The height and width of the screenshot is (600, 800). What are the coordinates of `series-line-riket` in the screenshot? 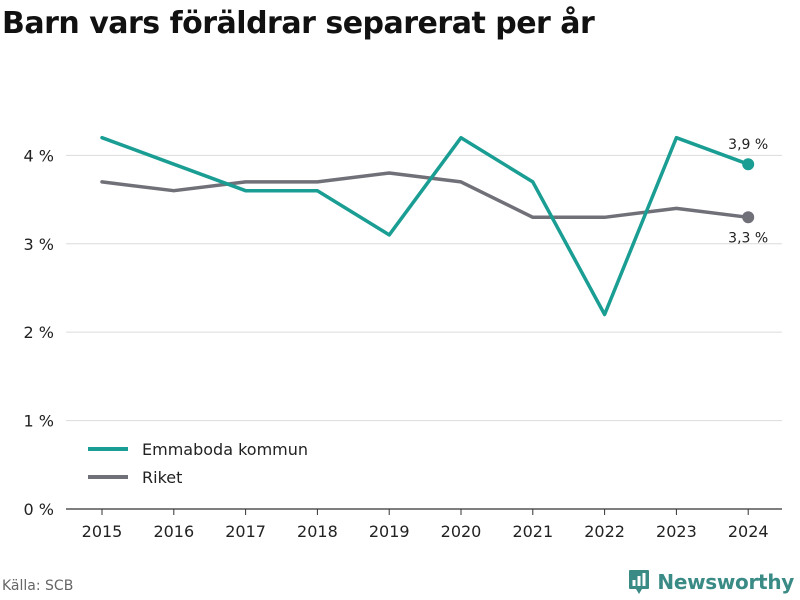 It's located at (425, 195).